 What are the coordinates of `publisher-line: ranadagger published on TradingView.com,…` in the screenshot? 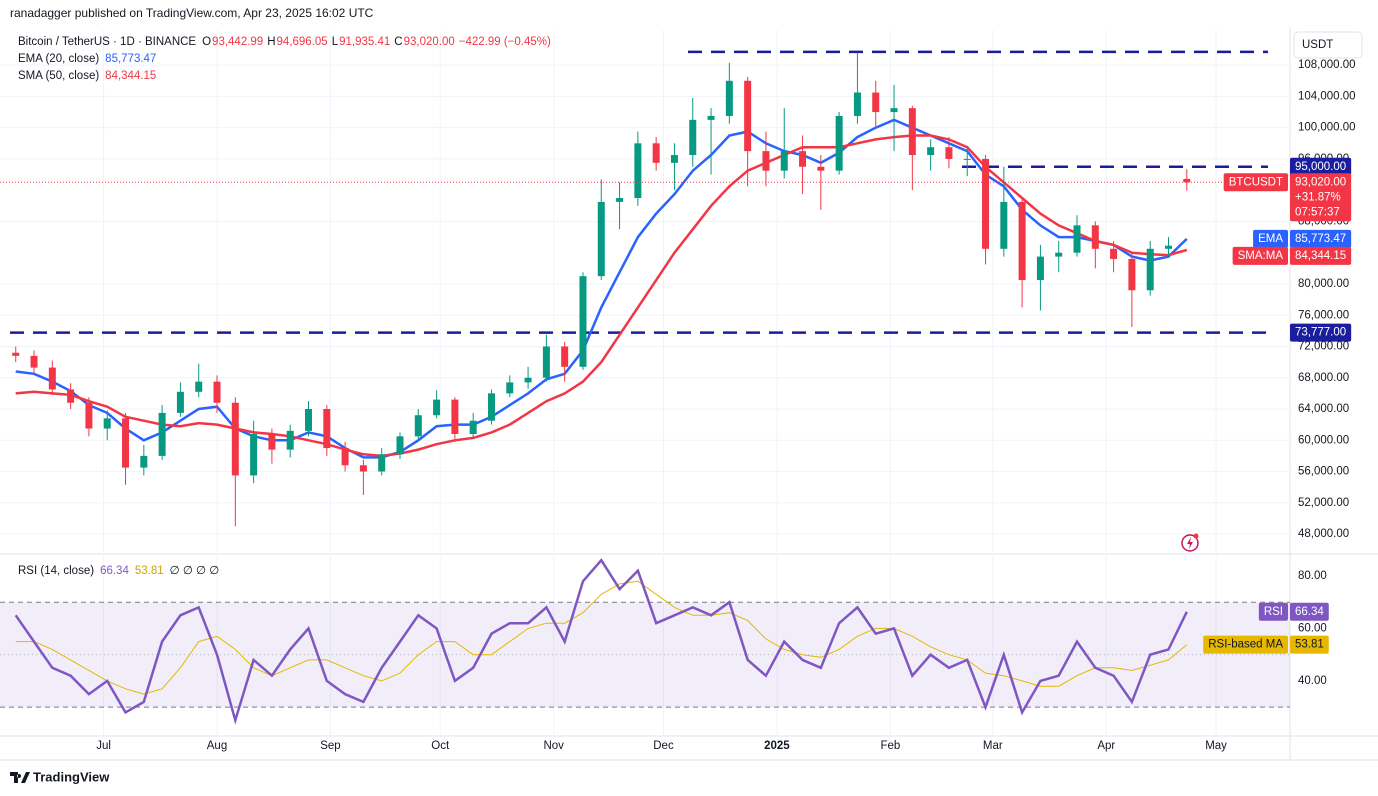 It's located at (192, 13).